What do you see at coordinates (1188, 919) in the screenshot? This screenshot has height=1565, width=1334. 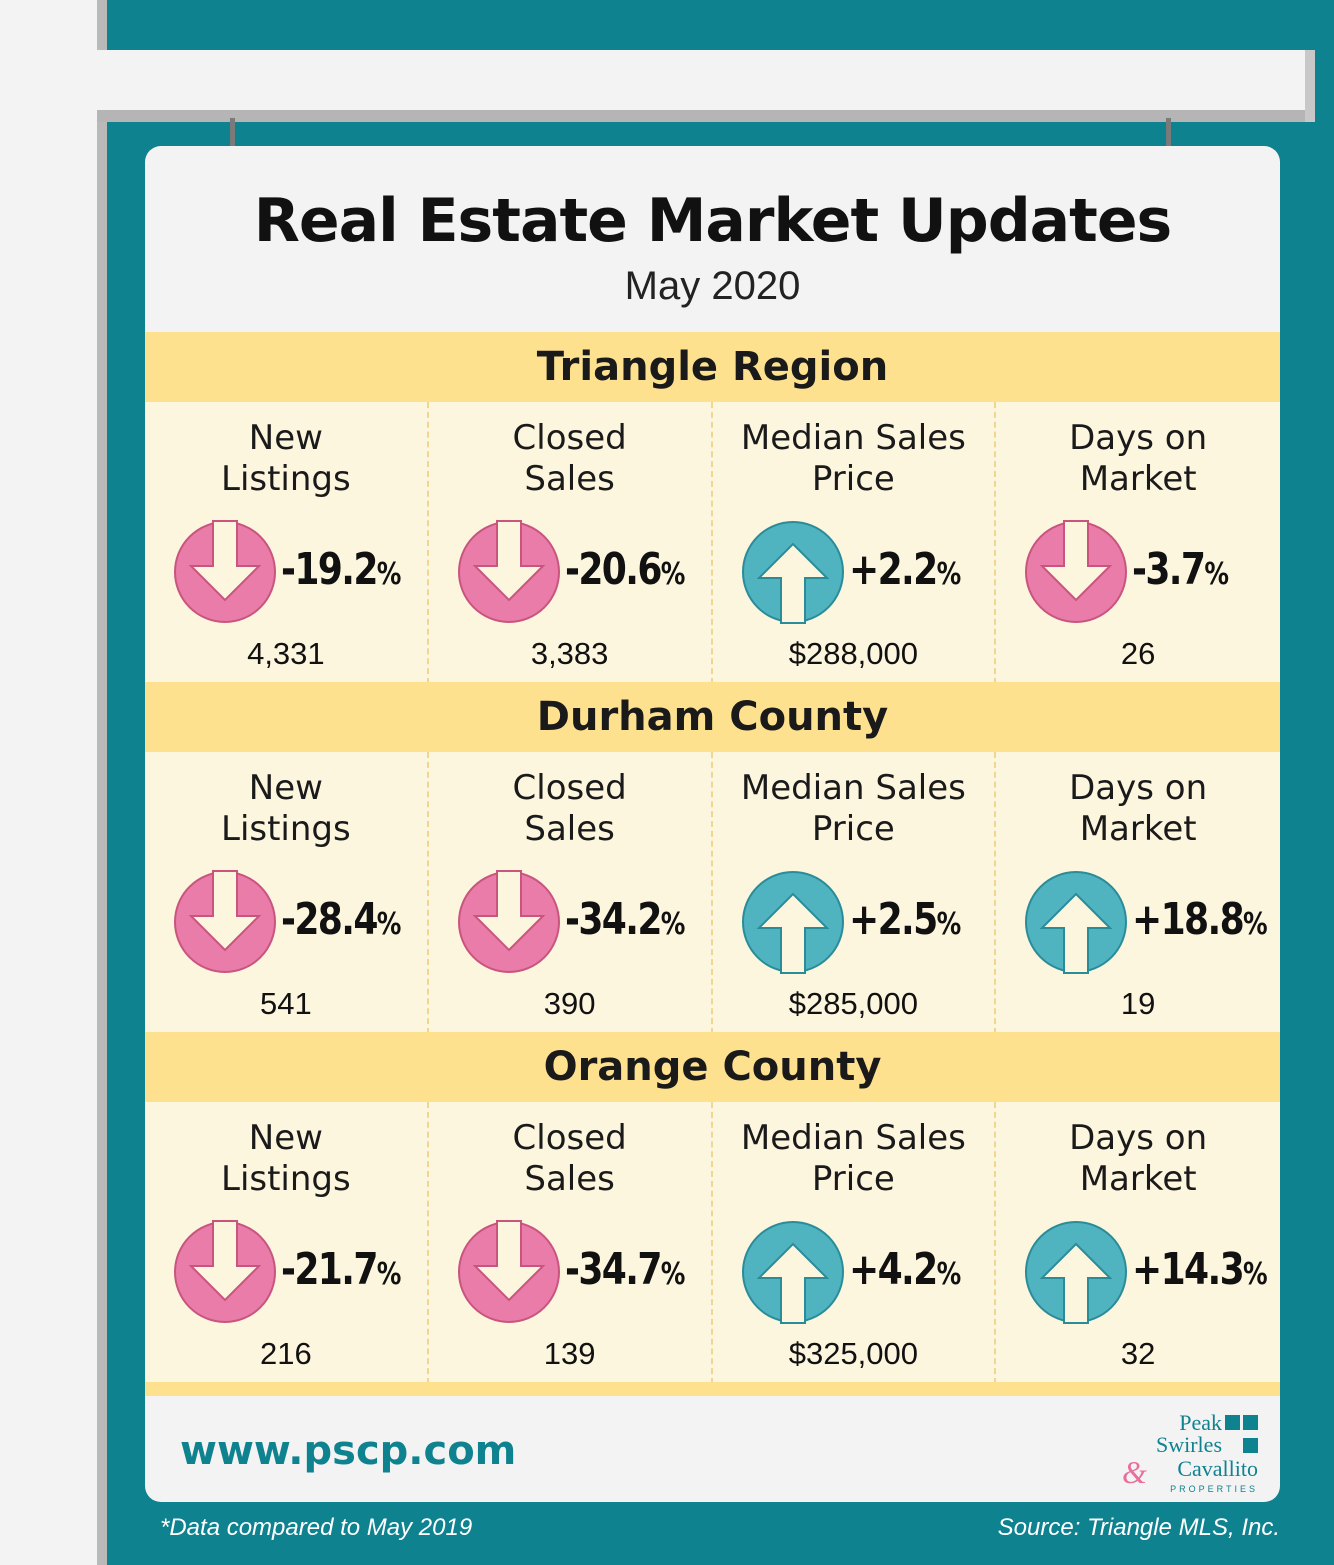 I see `percent-change-value: +18.8` at bounding box center [1188, 919].